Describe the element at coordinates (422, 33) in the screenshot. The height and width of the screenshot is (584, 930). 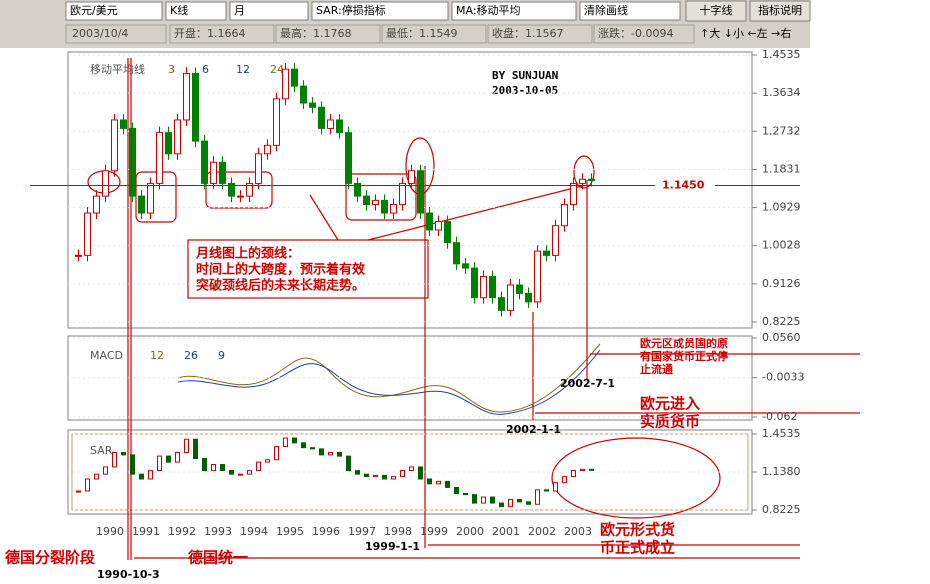
I see `field-text: 最低：1.1549` at that location.